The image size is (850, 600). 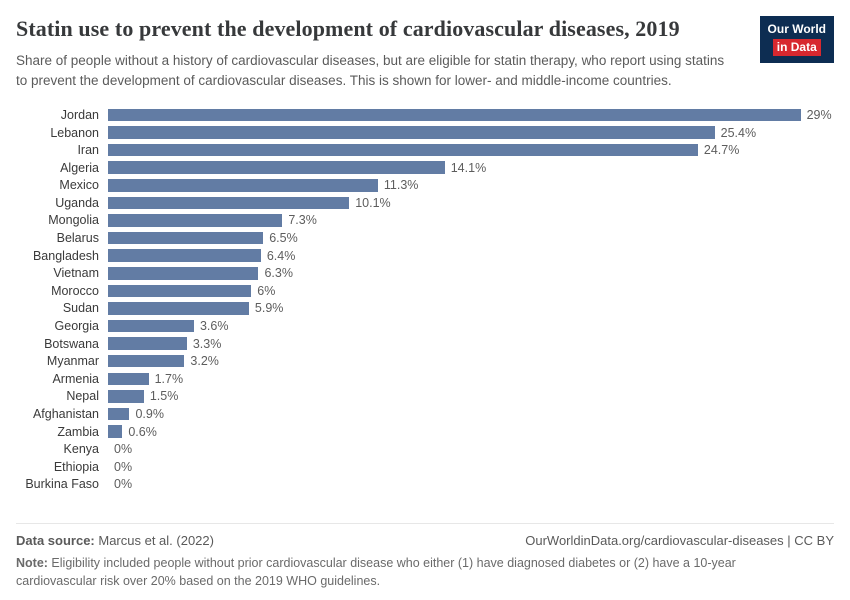 I want to click on country-label: Myanmar, so click(x=72, y=361).